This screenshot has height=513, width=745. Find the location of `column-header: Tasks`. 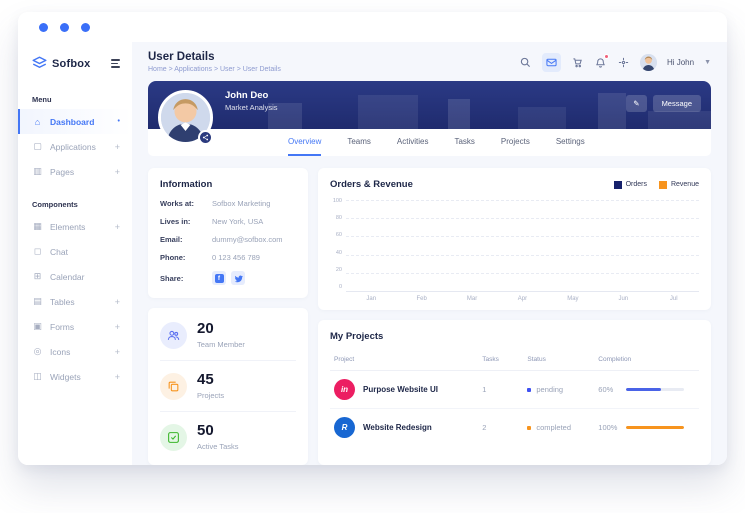

column-header: Tasks is located at coordinates (490, 359).